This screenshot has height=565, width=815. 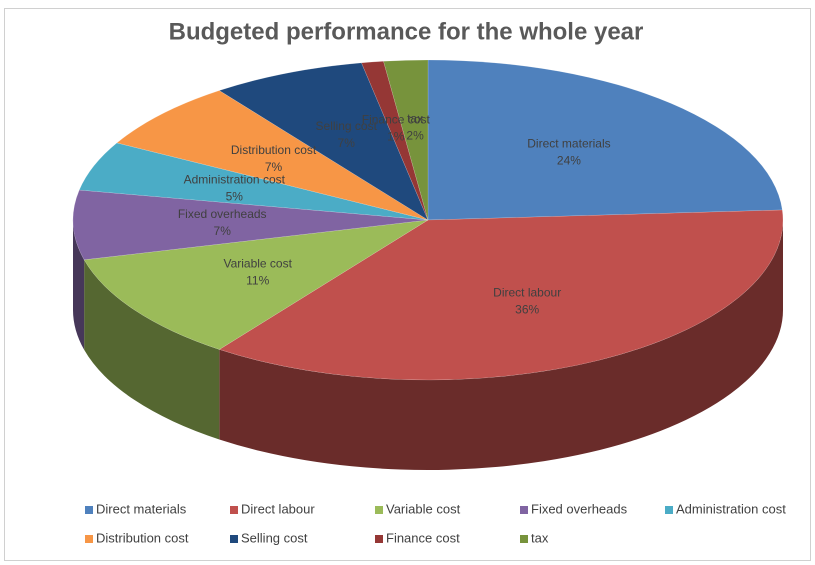 What do you see at coordinates (257, 263) in the screenshot?
I see `slice-label: Variable cost` at bounding box center [257, 263].